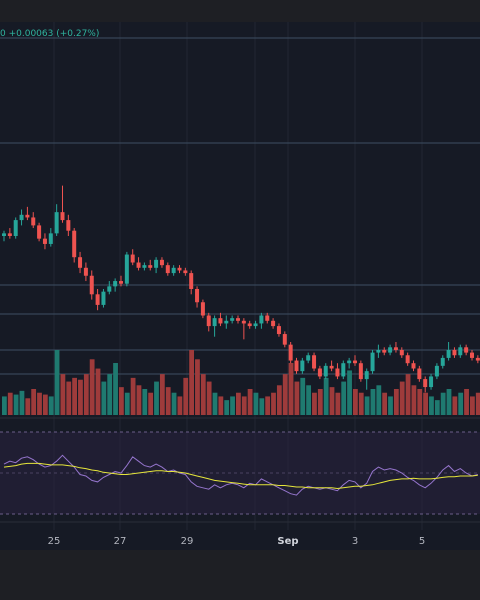  What do you see at coordinates (241, 382) in the screenshot?
I see `volume-pane` at bounding box center [241, 382].